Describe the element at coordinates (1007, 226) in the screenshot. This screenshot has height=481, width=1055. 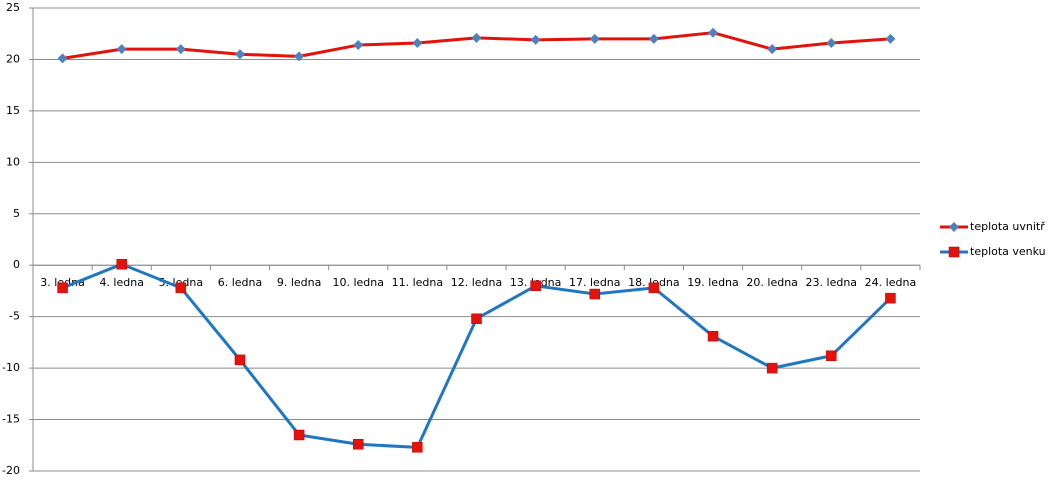
I see `legend-label: teplota uvnitř` at that location.